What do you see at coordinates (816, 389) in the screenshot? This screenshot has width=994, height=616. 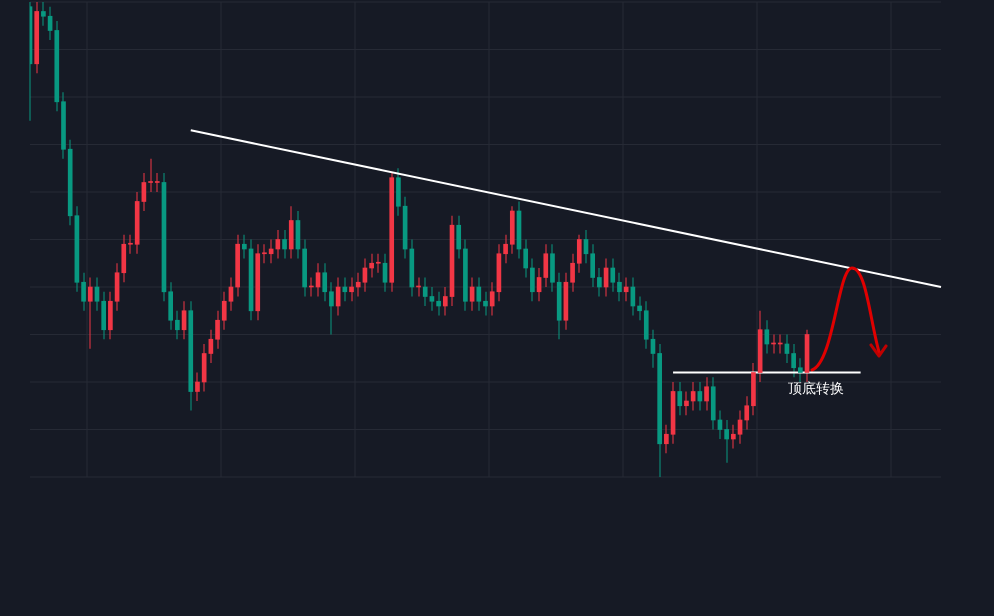 I see `annotation: 顶底转换` at bounding box center [816, 389].